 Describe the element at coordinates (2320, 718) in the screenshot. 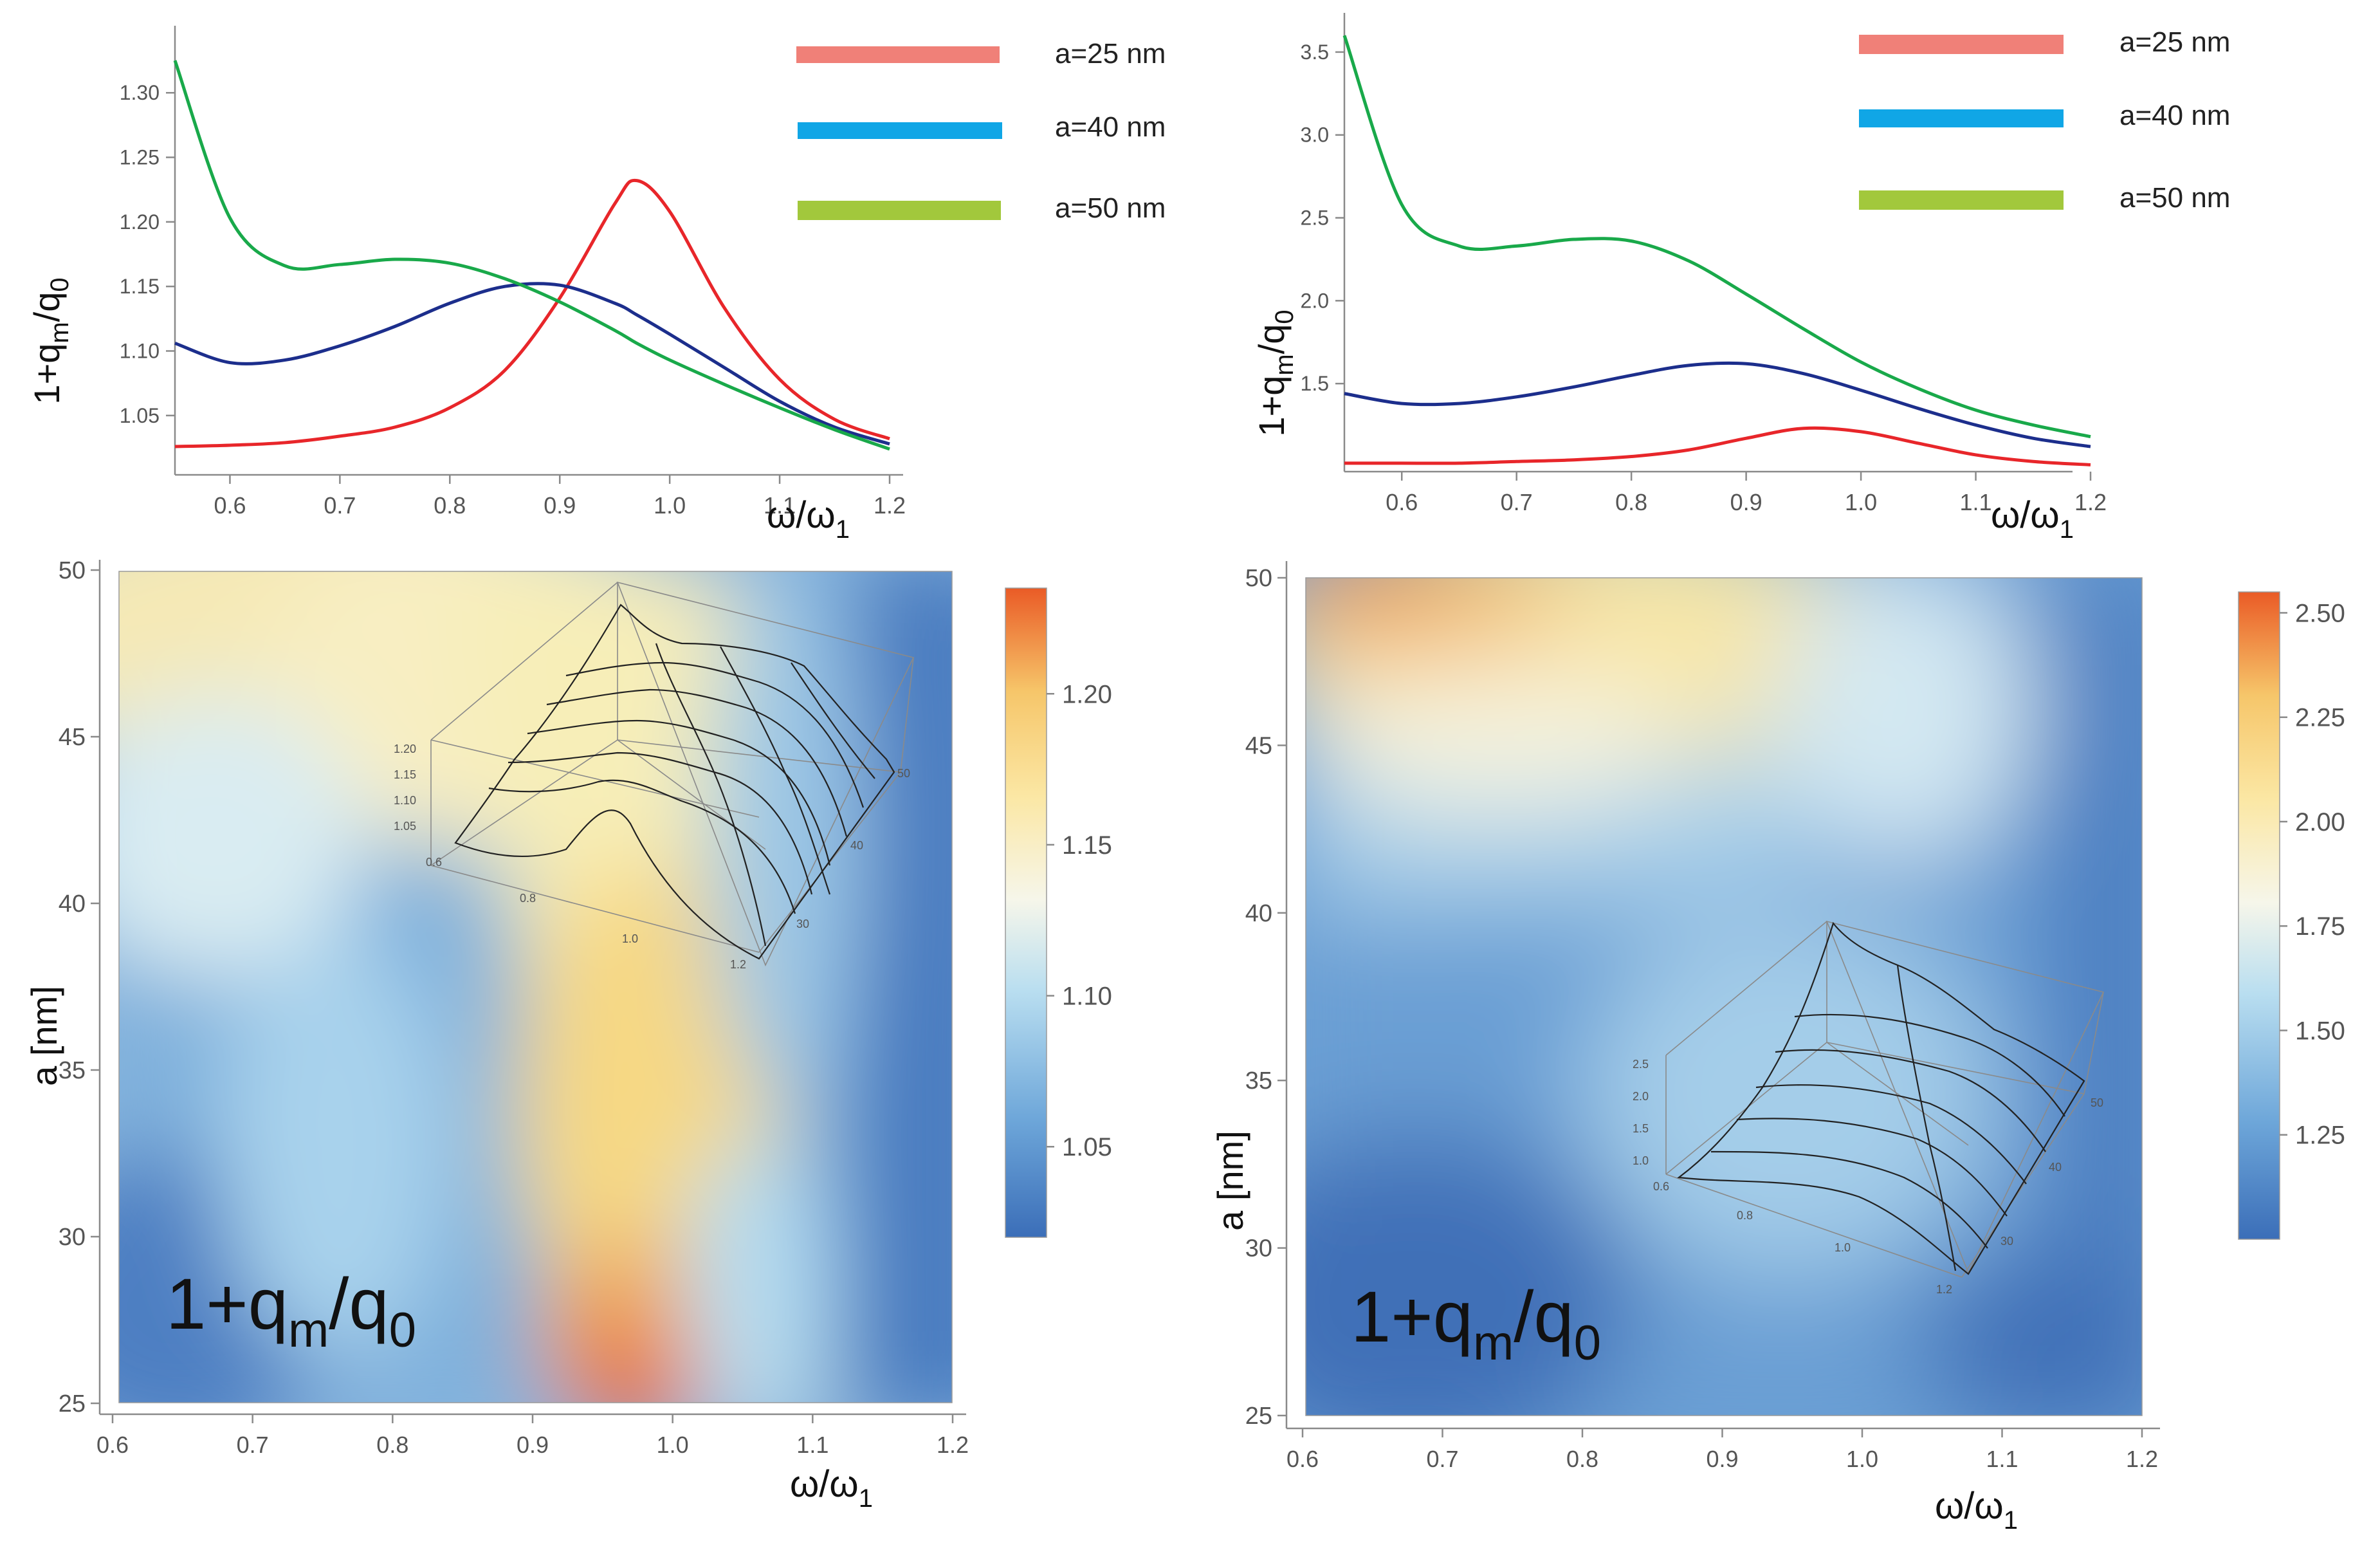

I see `colorbar-tick-label: 2.25` at that location.